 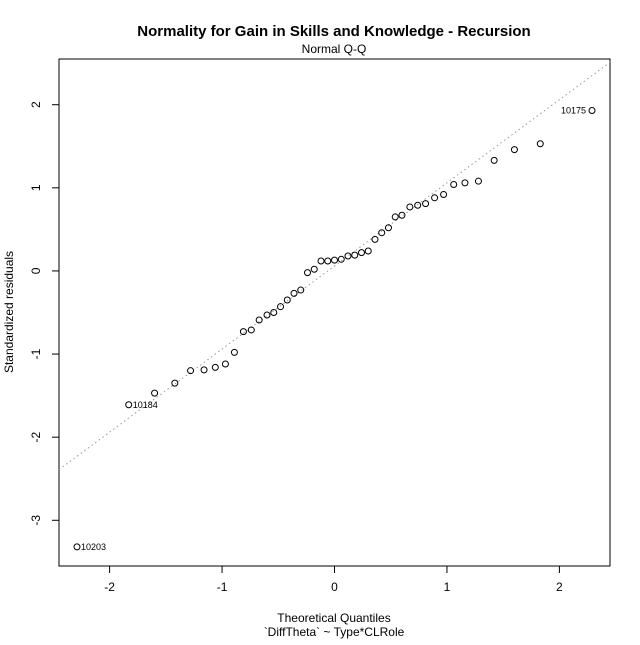 I want to click on point-label: 10184, so click(x=145, y=405).